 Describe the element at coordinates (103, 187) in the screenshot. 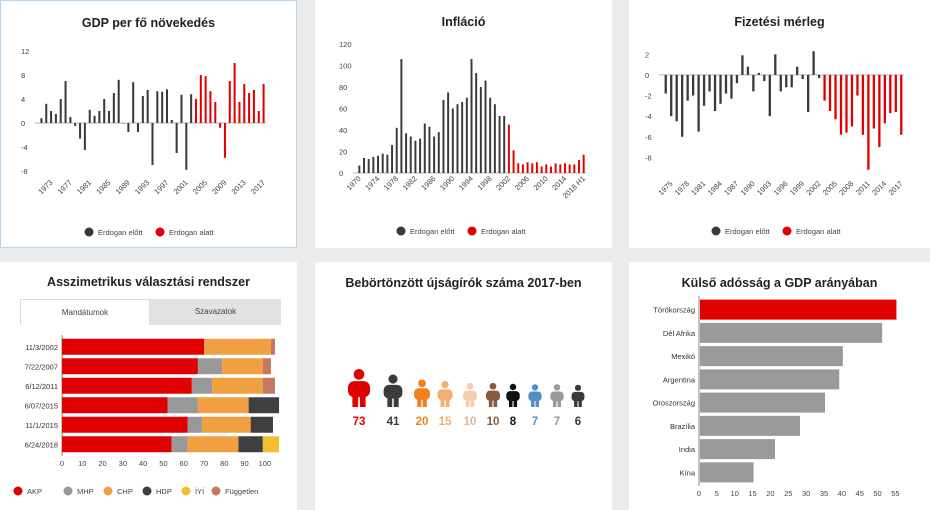

I see `x-tick-label: 1985` at that location.